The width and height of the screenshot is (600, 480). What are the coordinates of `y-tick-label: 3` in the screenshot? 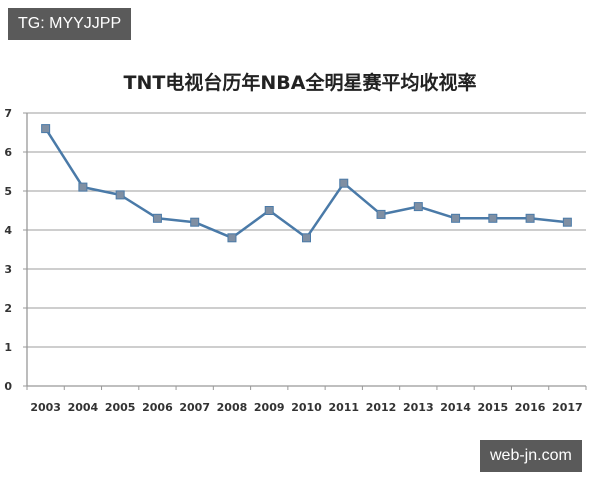 It's located at (8, 269).